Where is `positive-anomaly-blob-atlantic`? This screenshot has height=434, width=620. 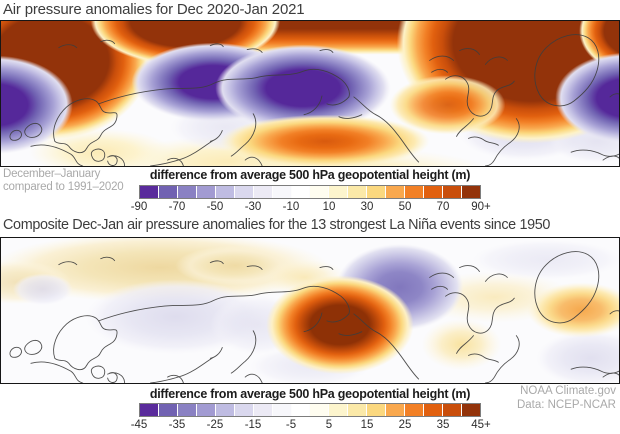 positive-anomaly-blob-atlantic is located at coordinates (573, 310).